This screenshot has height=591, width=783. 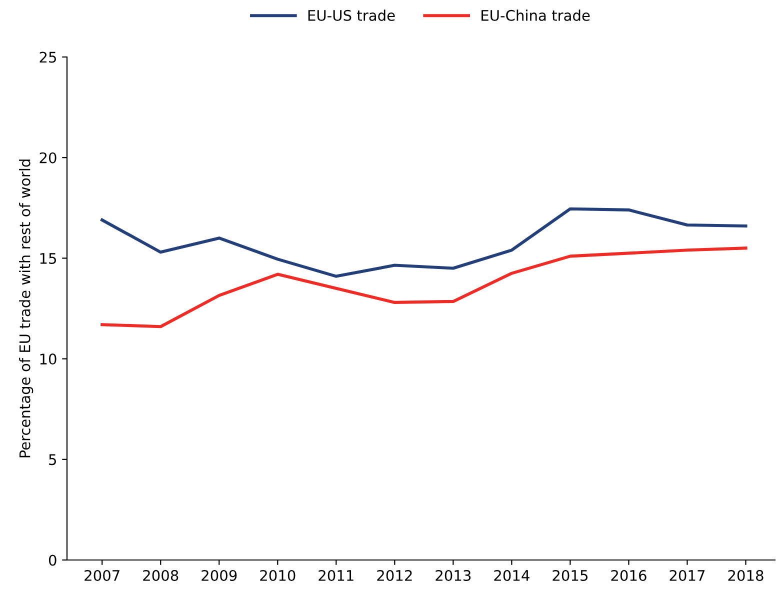 I want to click on x-tick-label: 2007, so click(x=102, y=576).